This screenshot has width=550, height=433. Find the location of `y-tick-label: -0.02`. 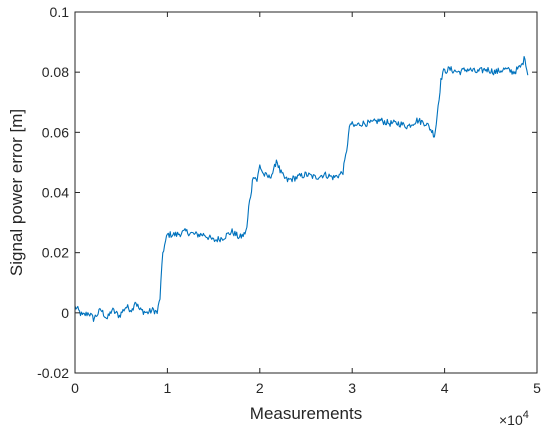

y-tick-label: -0.02 is located at coordinates (53, 373).